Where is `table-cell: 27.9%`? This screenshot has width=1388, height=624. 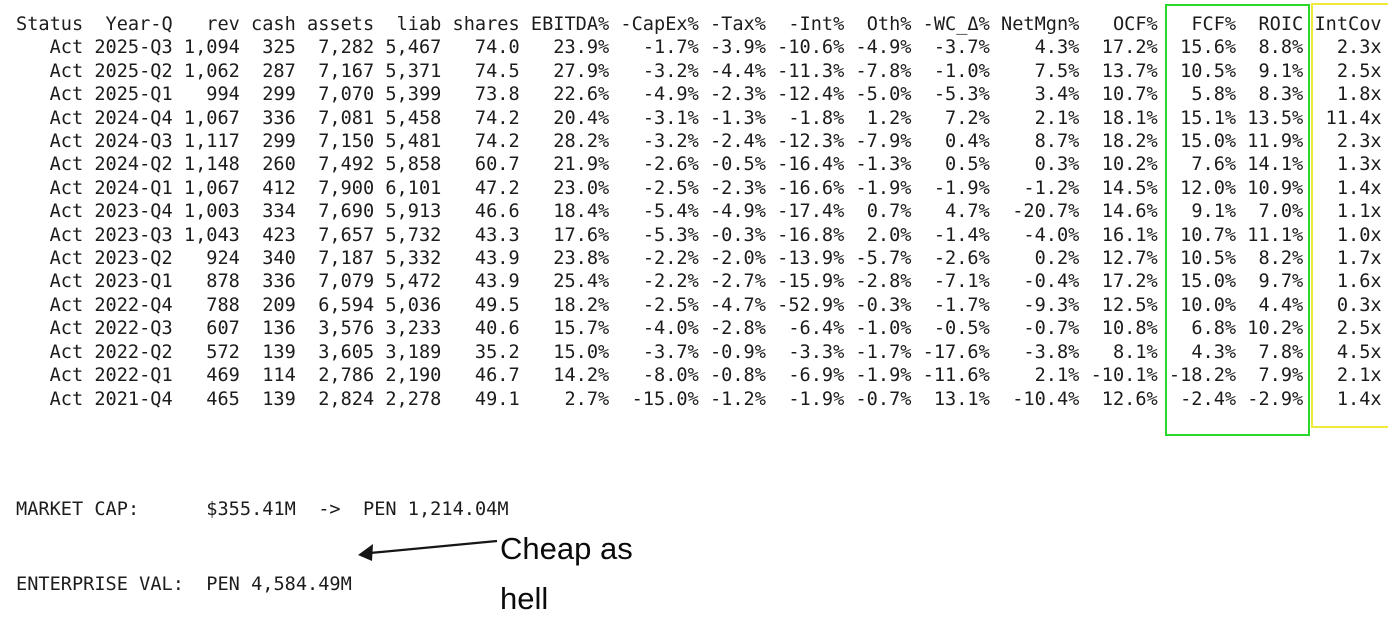
table-cell: 27.9% is located at coordinates (581, 71).